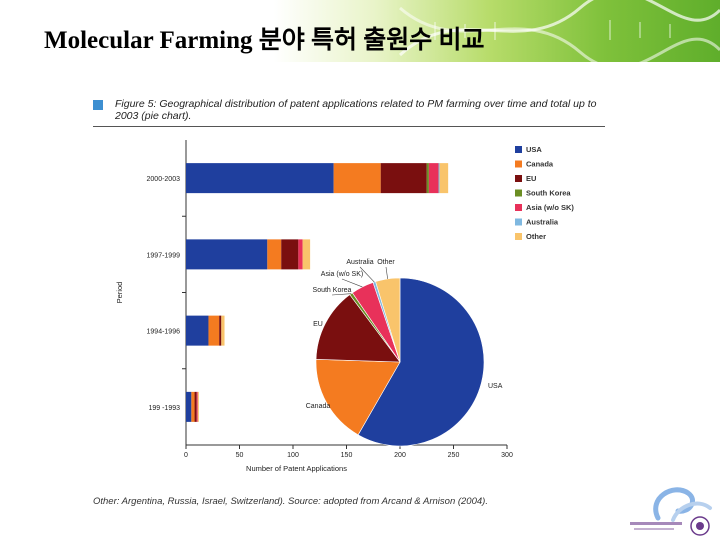 Image resolution: width=720 pixels, height=540 pixels. I want to click on pie-label-asia-w-o-sk: Asia (w/o SK), so click(342, 274).